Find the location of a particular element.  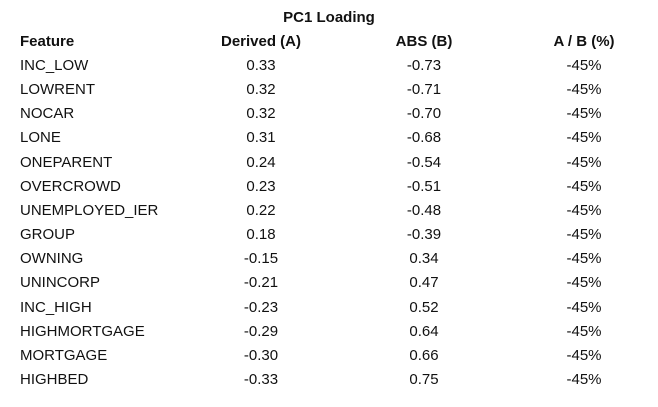

cell-feature: UNEMPLOYED_IER is located at coordinates (89, 210).